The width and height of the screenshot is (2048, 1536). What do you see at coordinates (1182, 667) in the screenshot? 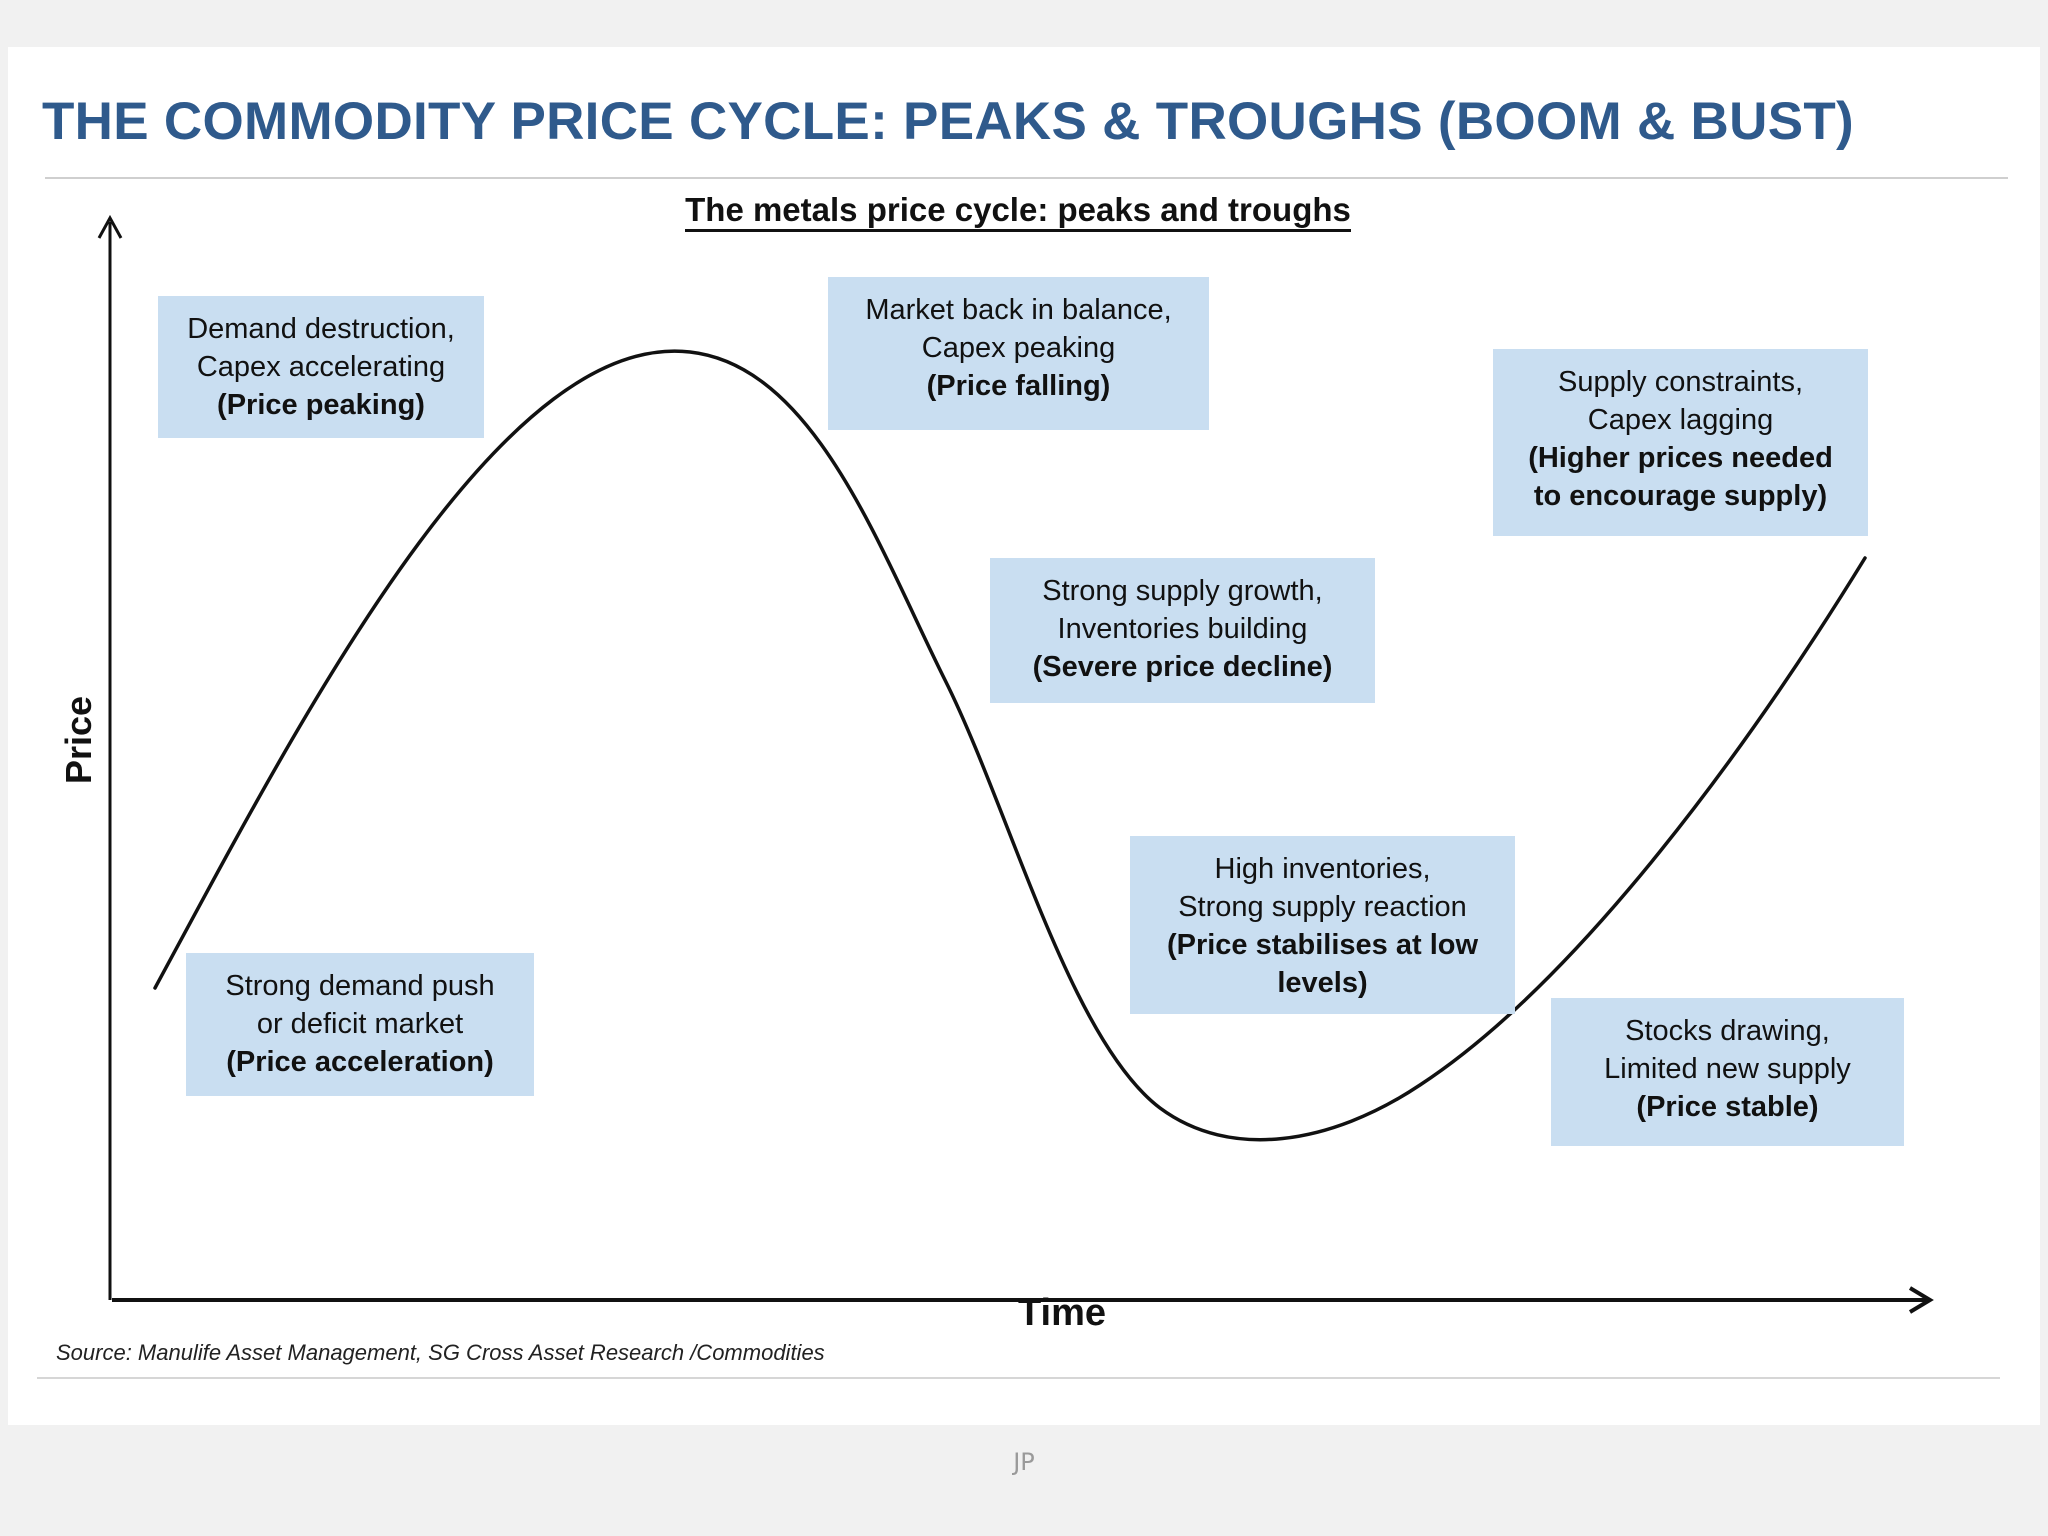
I see `note-line-emphasis: (Severe price decline)` at bounding box center [1182, 667].